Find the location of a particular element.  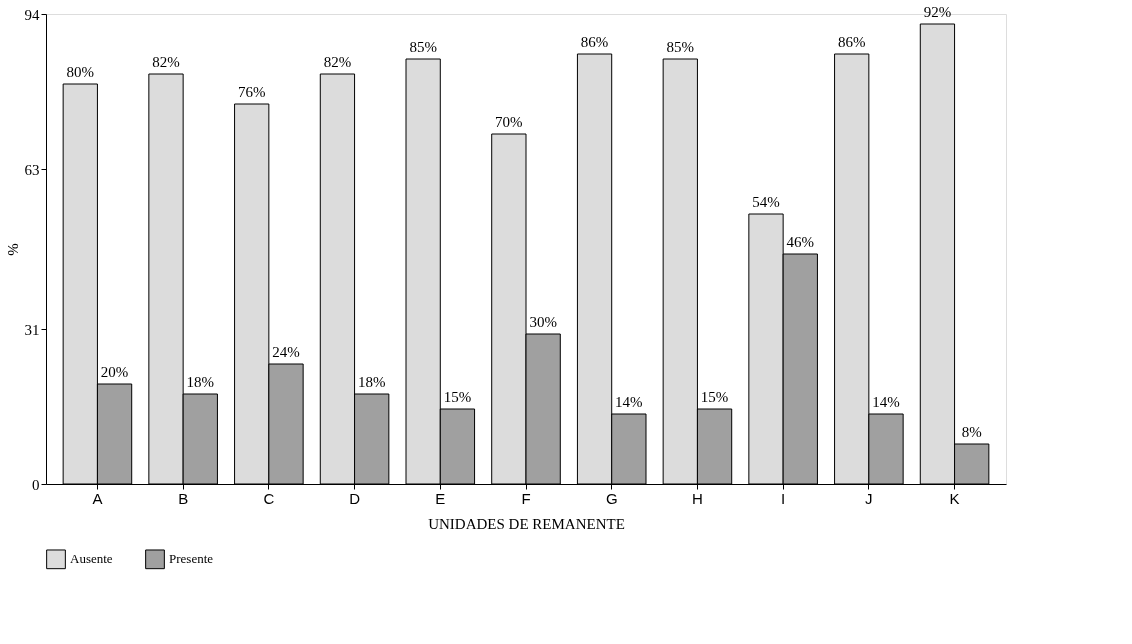

x-tick-label: J is located at coordinates (869, 498).